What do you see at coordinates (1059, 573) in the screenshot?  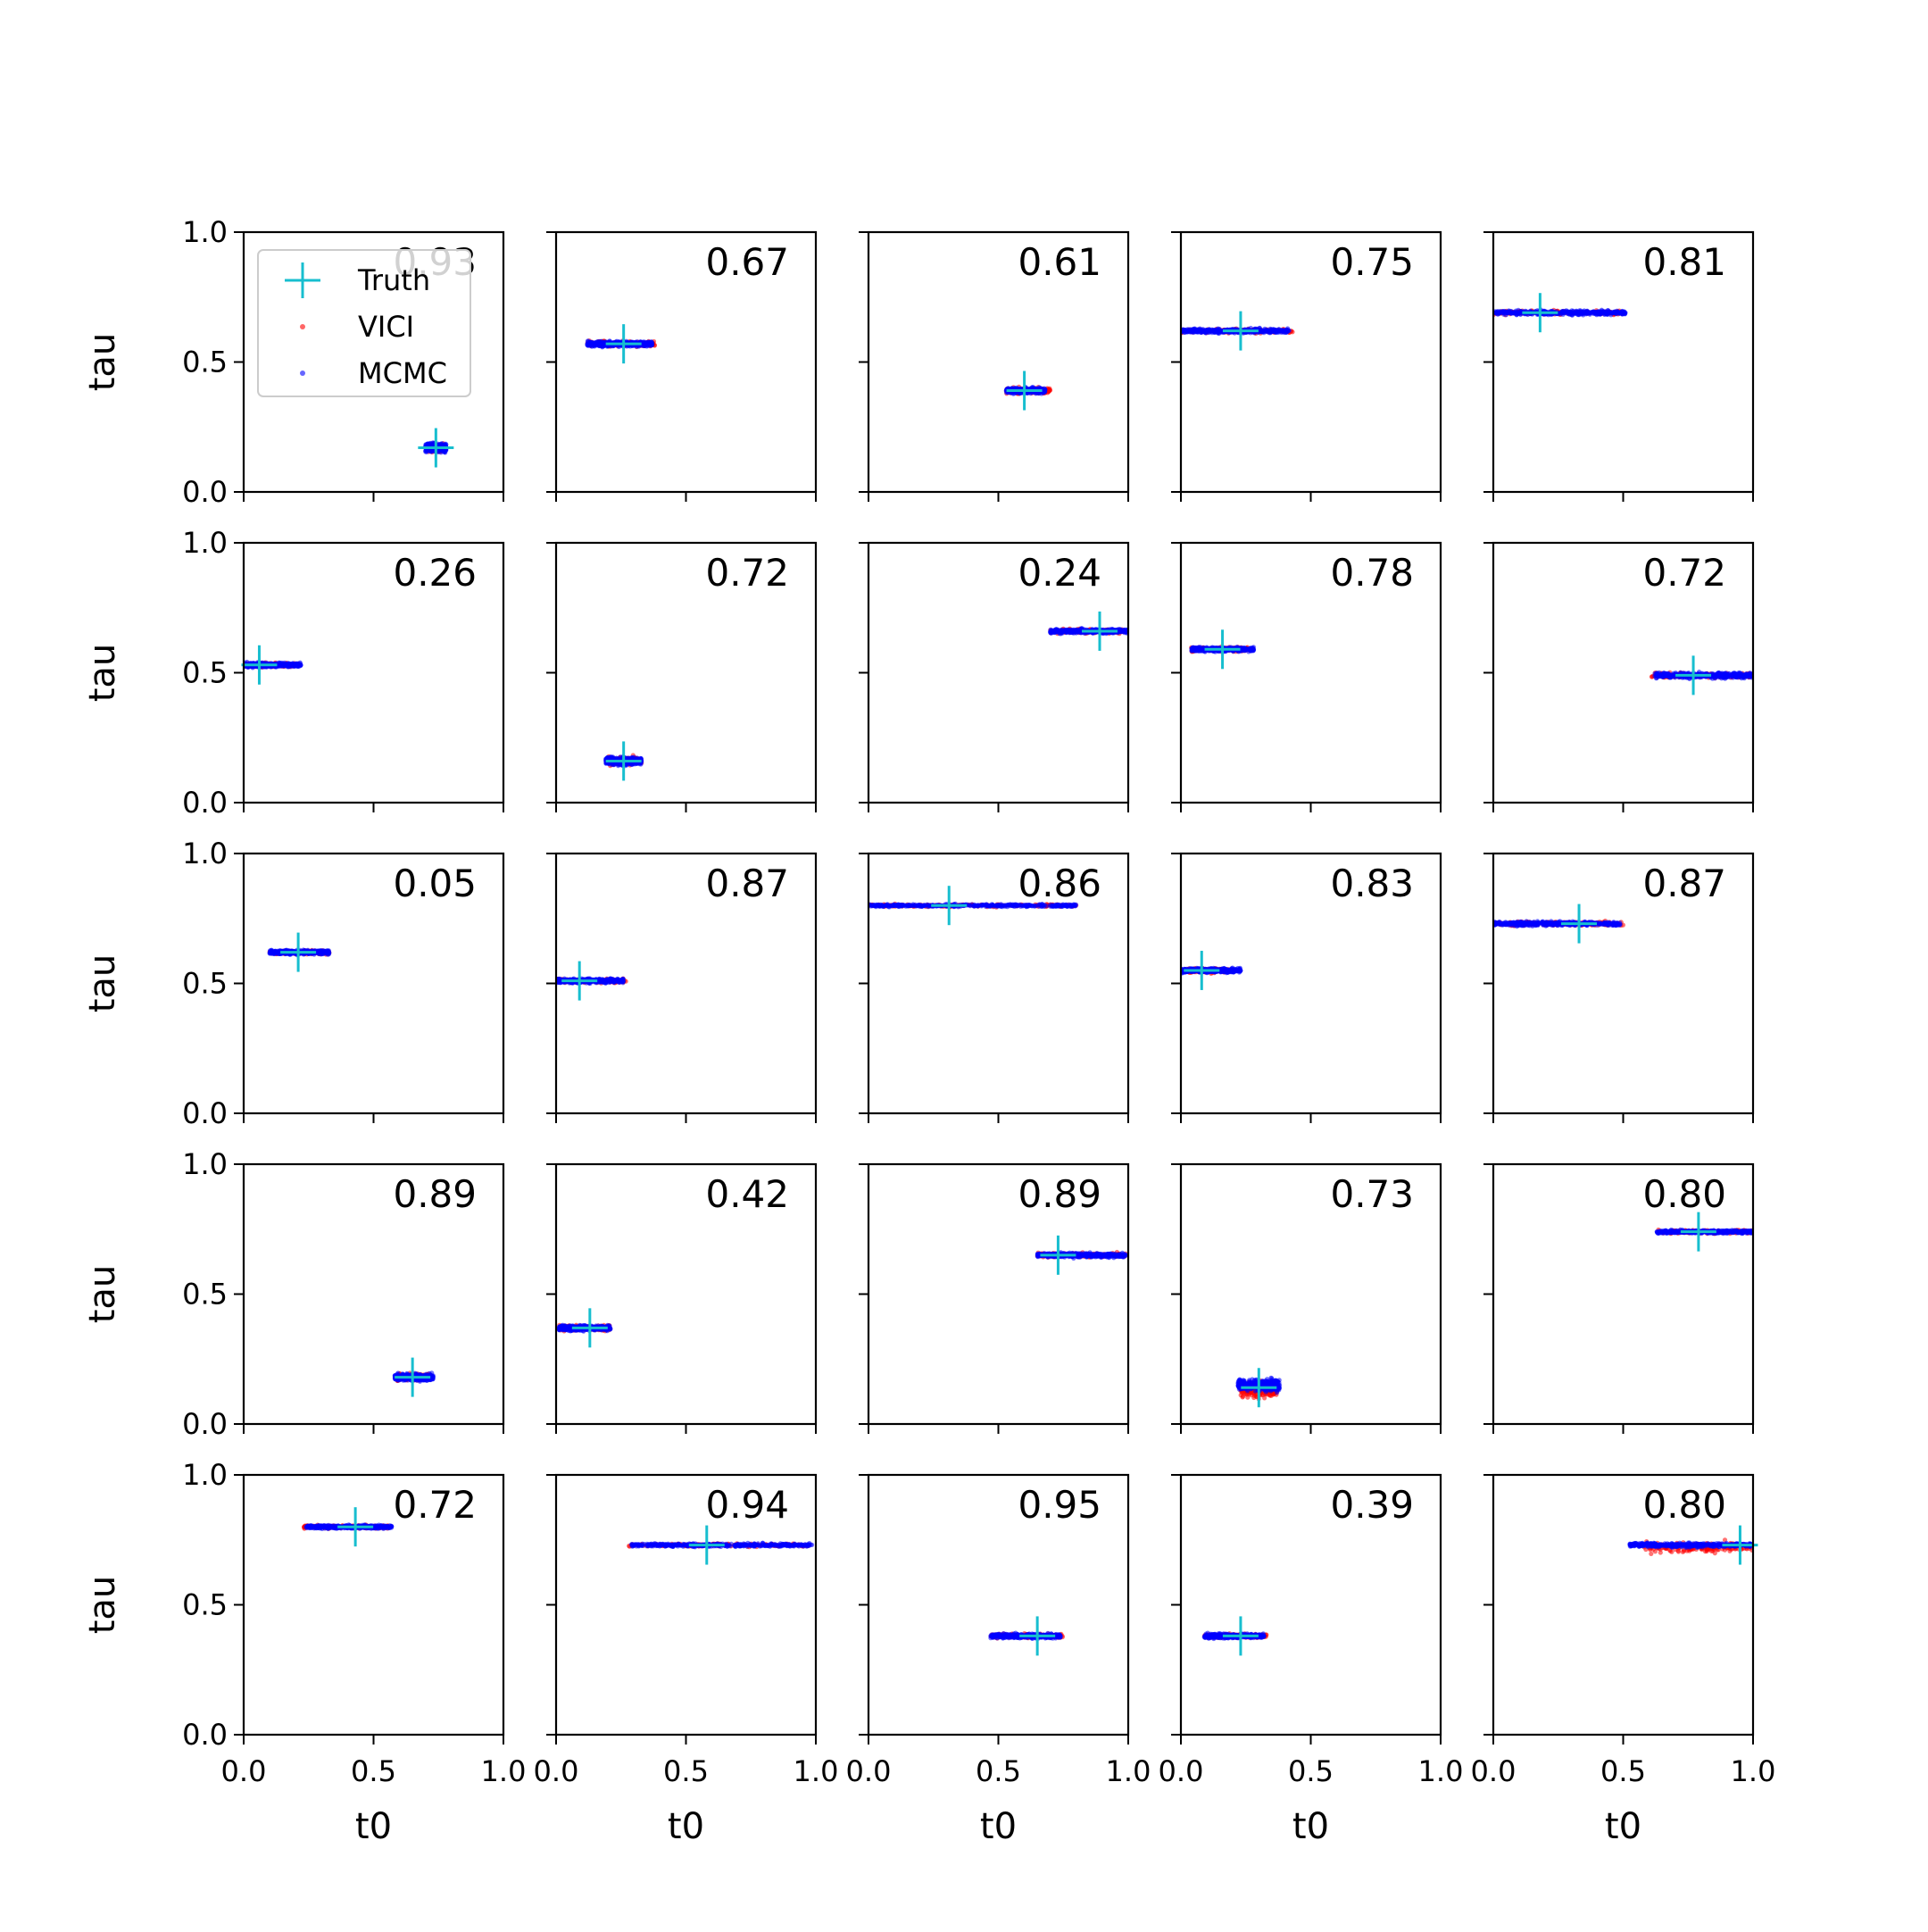 I see `panel-value-label: 0.24` at bounding box center [1059, 573].